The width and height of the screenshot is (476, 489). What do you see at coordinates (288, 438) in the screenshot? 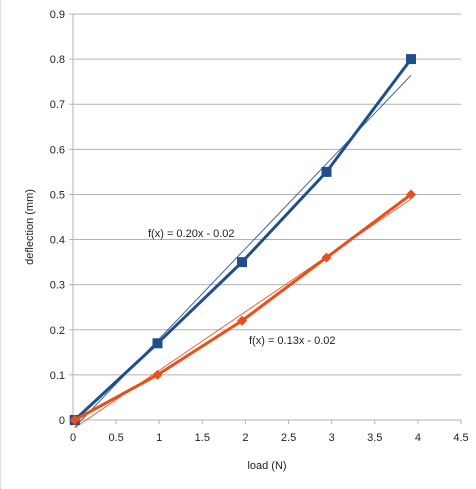
I see `x-tick-label: 2.5` at bounding box center [288, 438].